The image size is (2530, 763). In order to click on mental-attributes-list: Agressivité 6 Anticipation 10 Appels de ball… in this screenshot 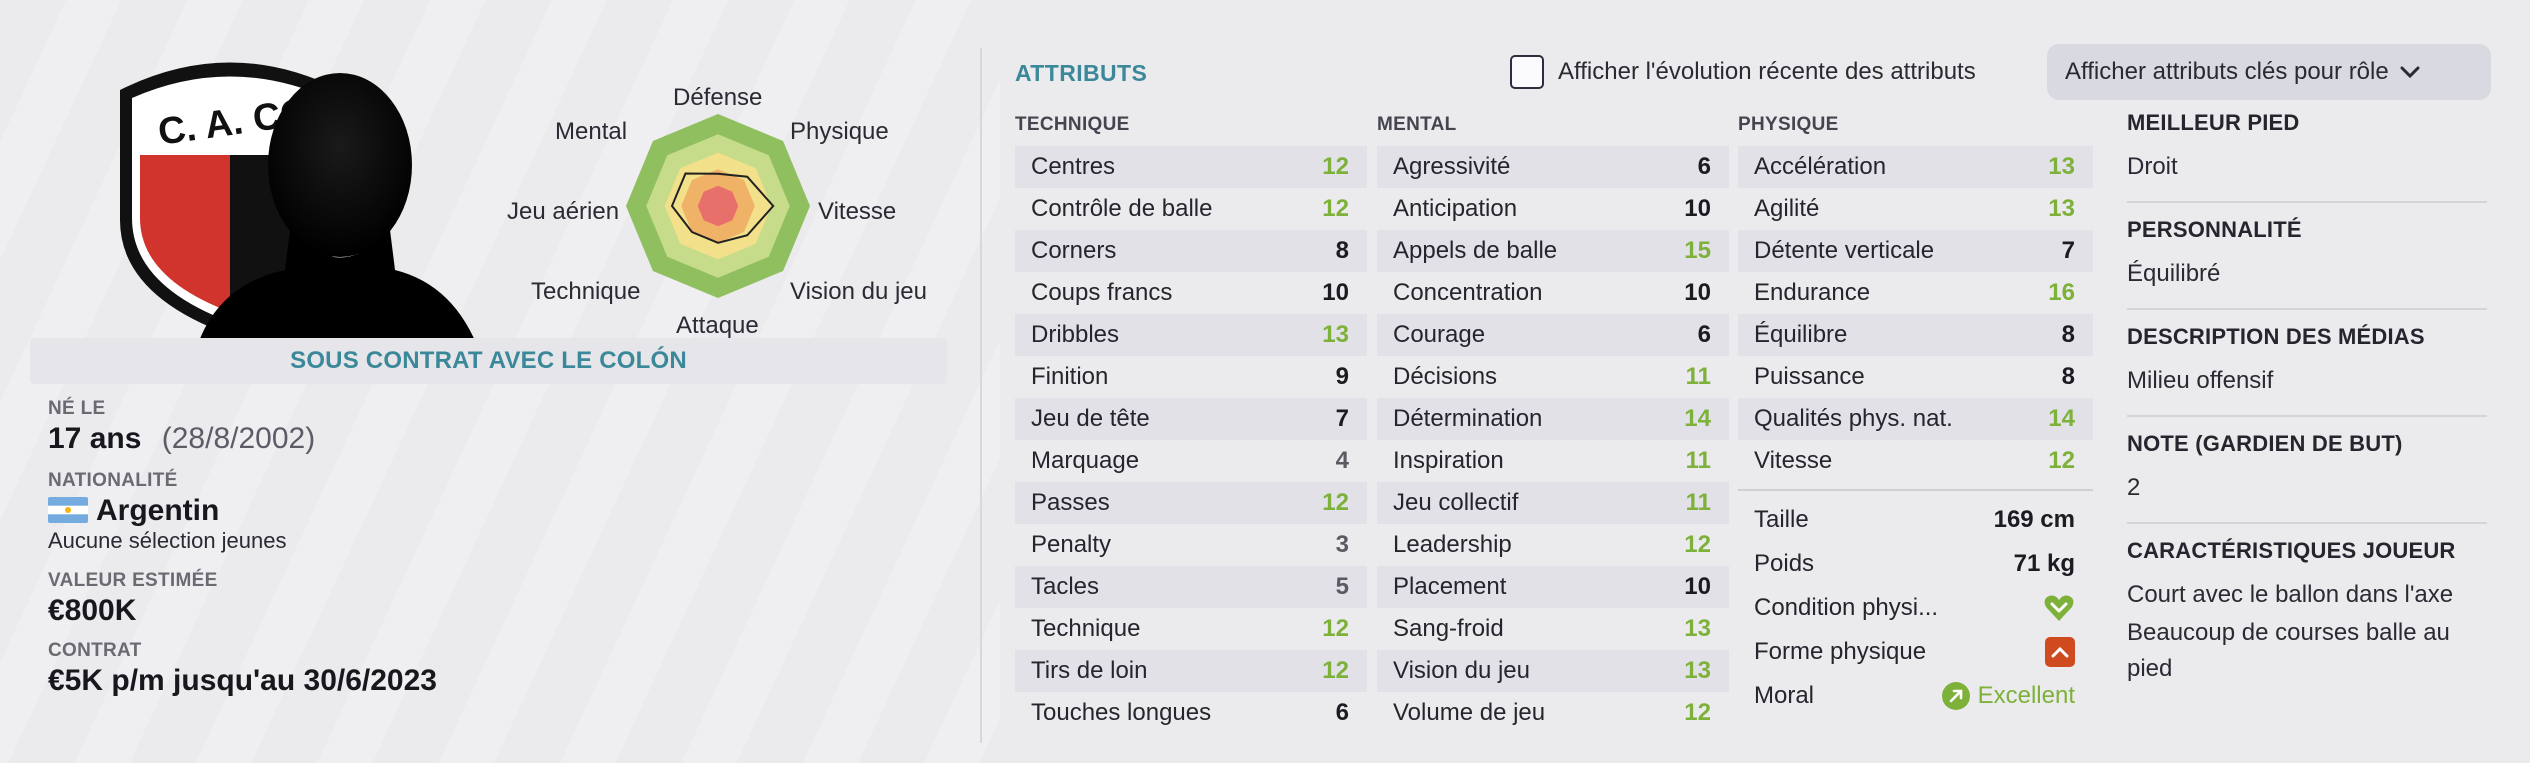, I will do `click(1553, 440)`.